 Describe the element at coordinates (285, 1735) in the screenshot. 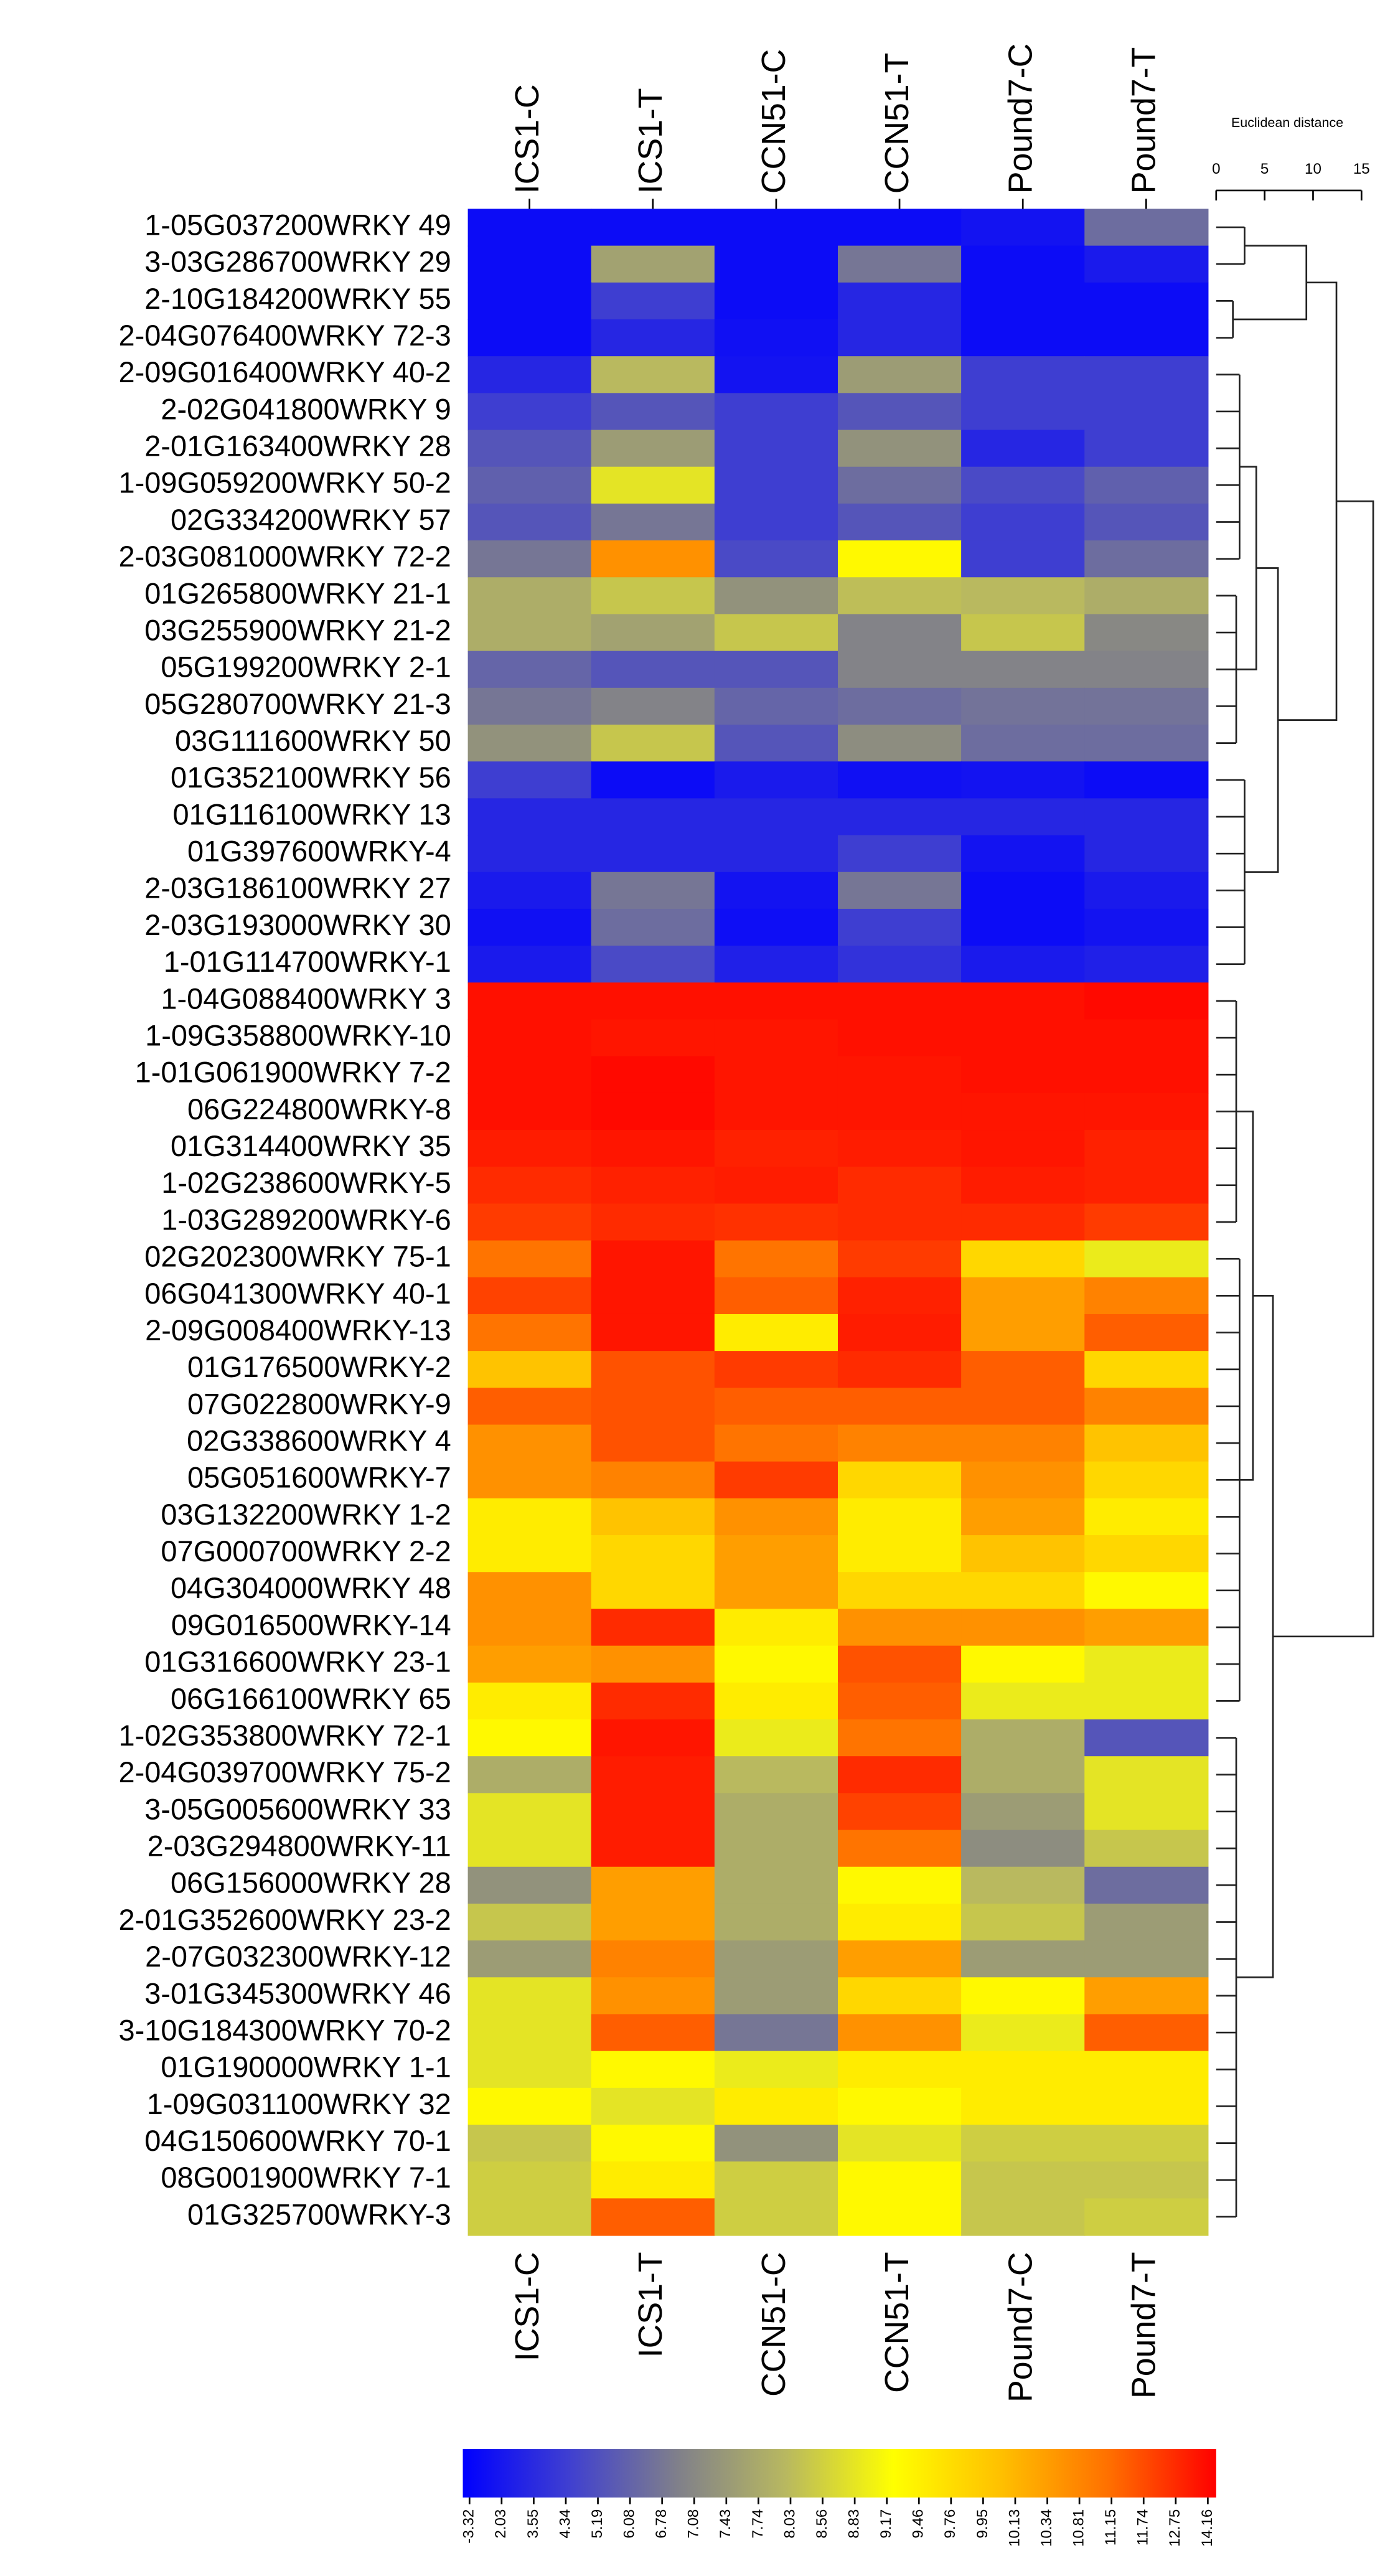

I see `row-label: 1-02G353800WRKY 72-1` at that location.